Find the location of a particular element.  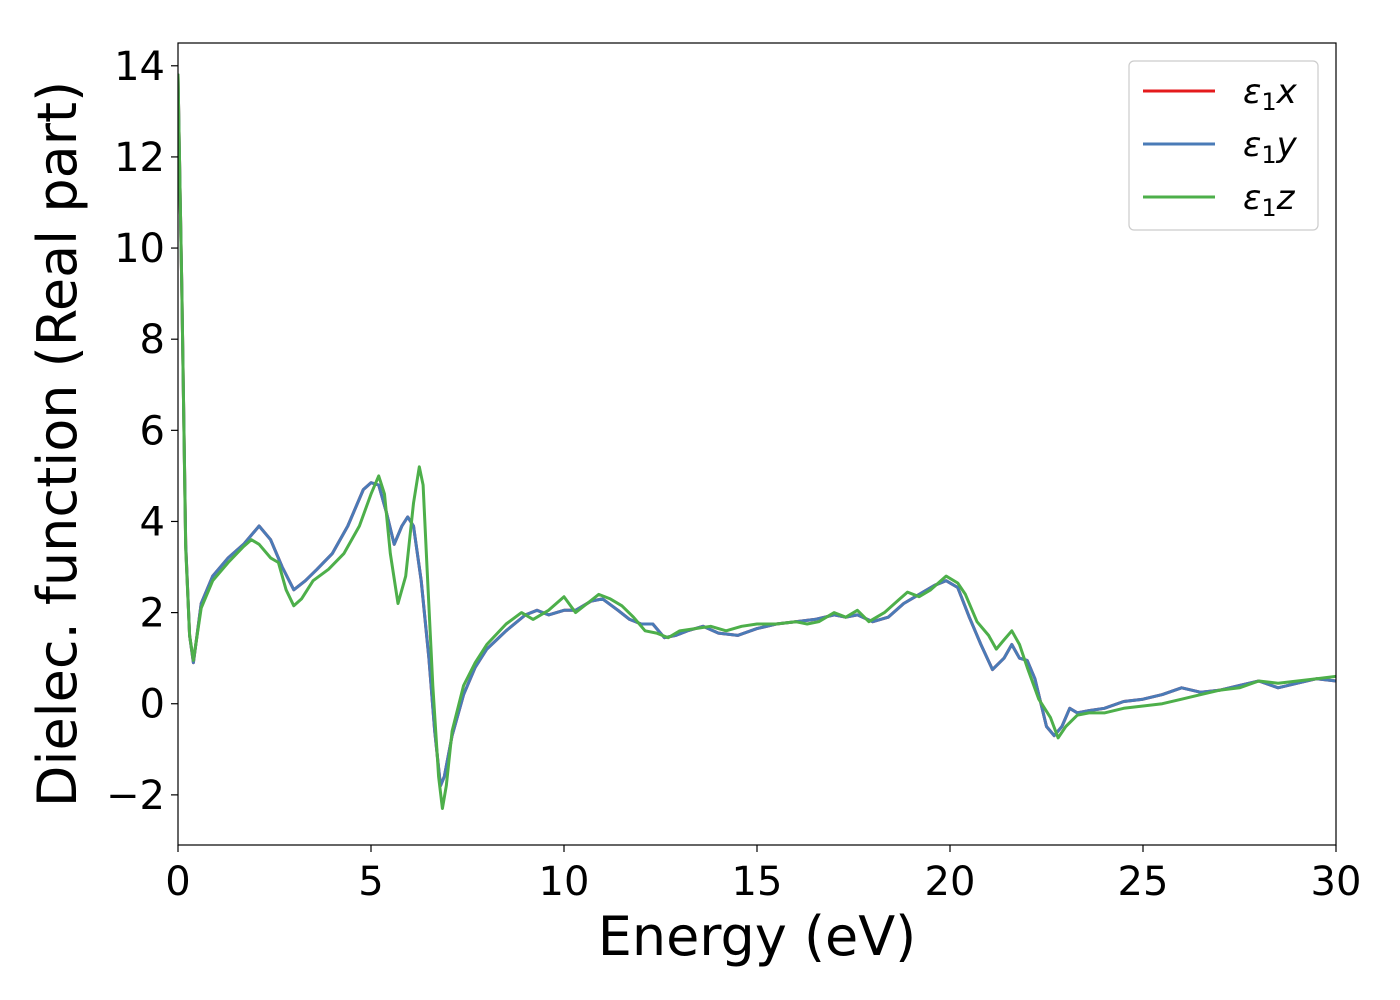

legend: ε1x ε1y ε1z is located at coordinates (1223, 145).